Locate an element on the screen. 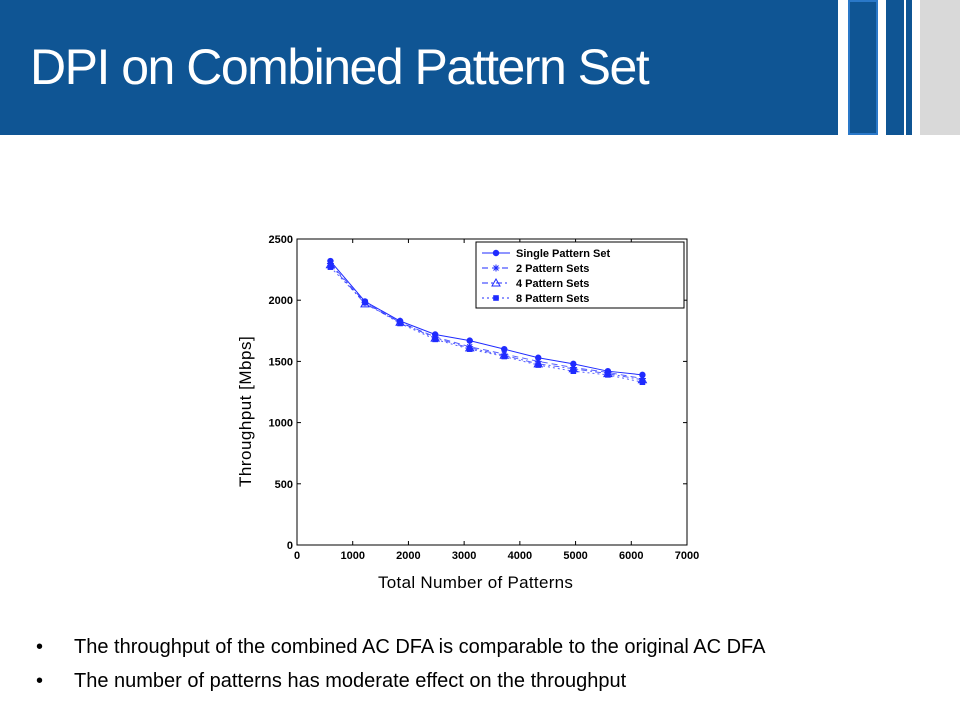 The image size is (960, 720). x-tick-label: 5000 is located at coordinates (575, 556).